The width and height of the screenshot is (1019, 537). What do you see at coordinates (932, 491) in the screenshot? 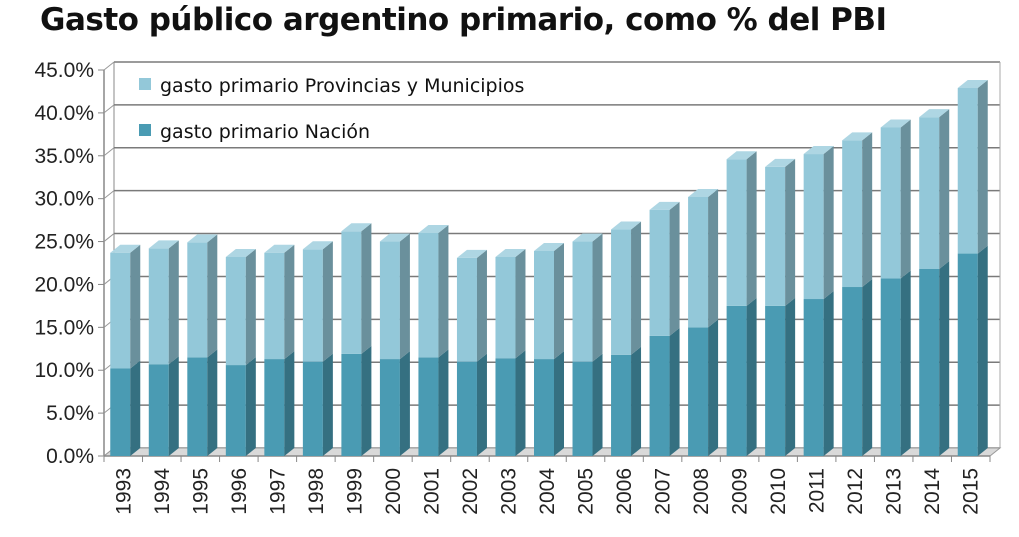
I see `x-tick-label-2014: 2014` at bounding box center [932, 491].